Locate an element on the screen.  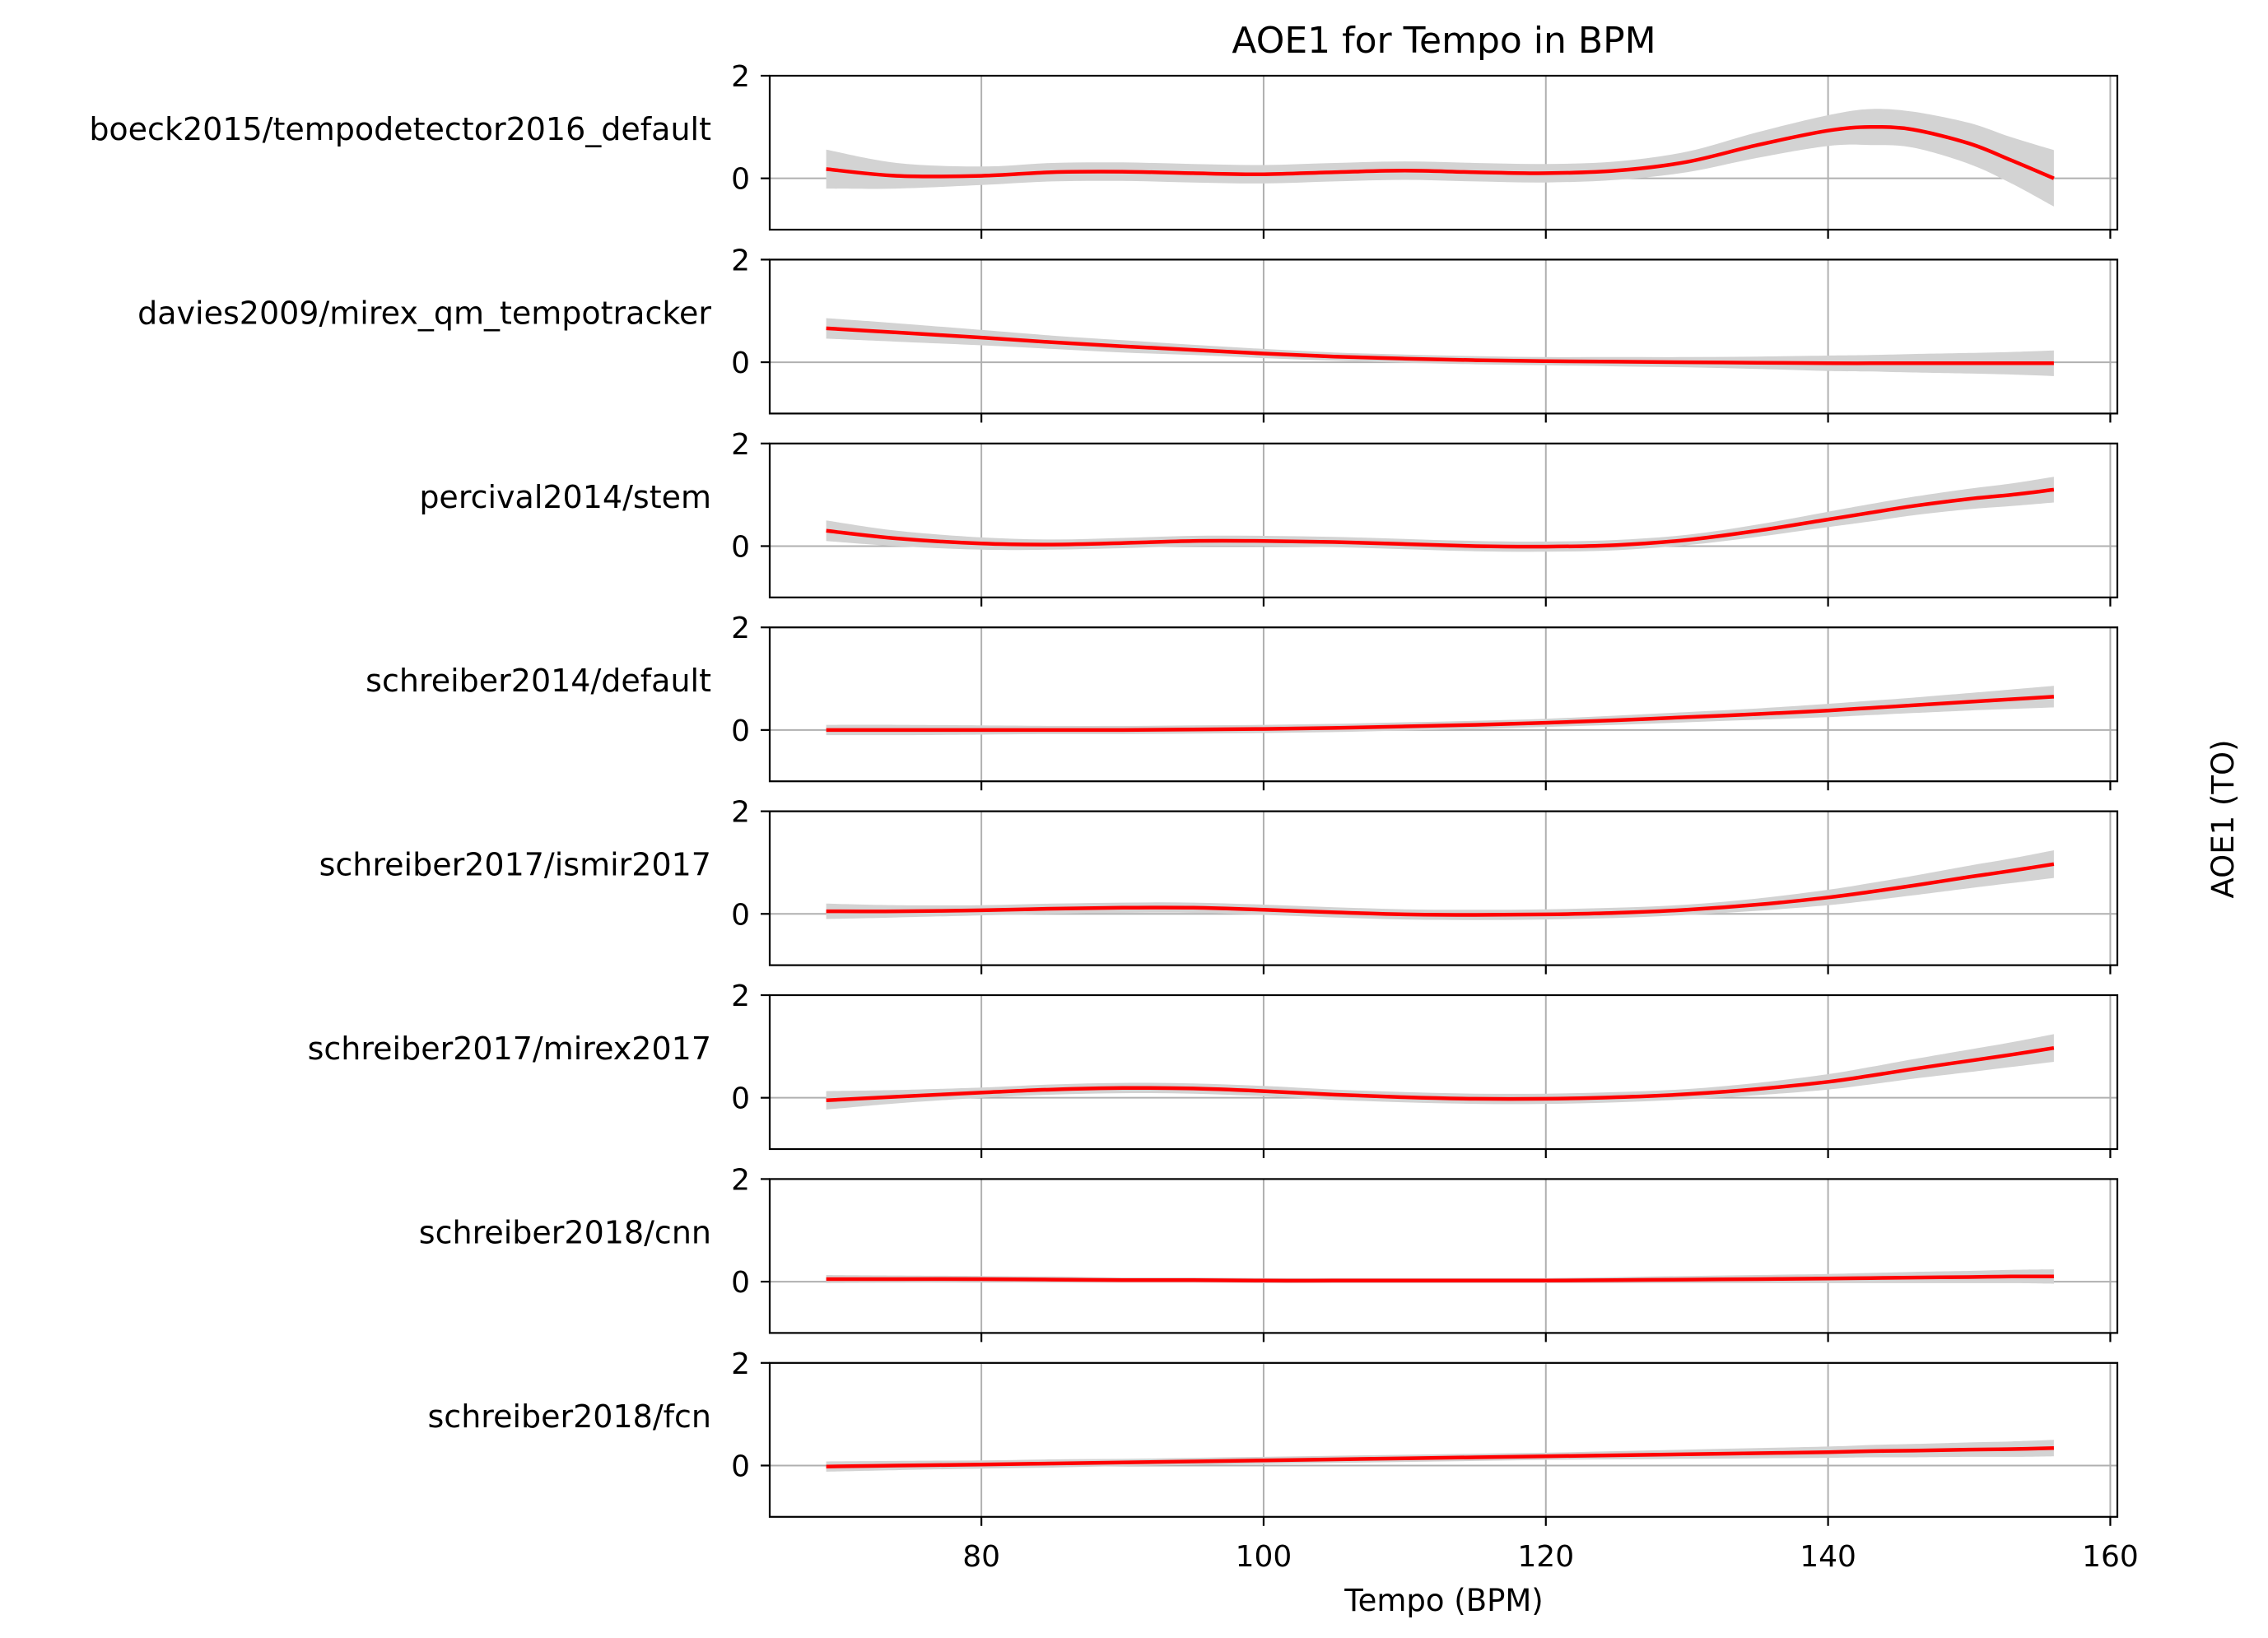
subplot-5: 0 2 schreiber2017/ismir2017 is located at coordinates (1219, 885).